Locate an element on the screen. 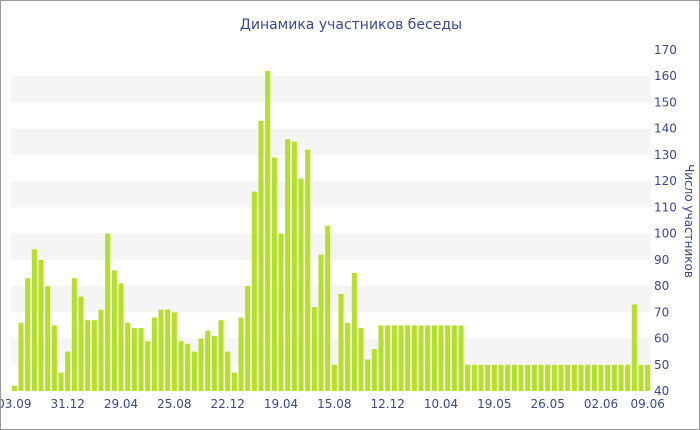 The height and width of the screenshot is (430, 700). y-tick-label: 140 is located at coordinates (665, 129).